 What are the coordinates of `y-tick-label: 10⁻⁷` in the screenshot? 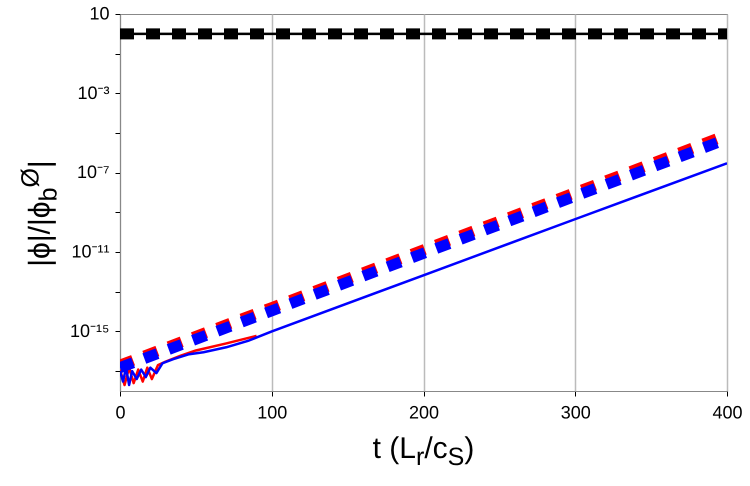 It's located at (93, 172).